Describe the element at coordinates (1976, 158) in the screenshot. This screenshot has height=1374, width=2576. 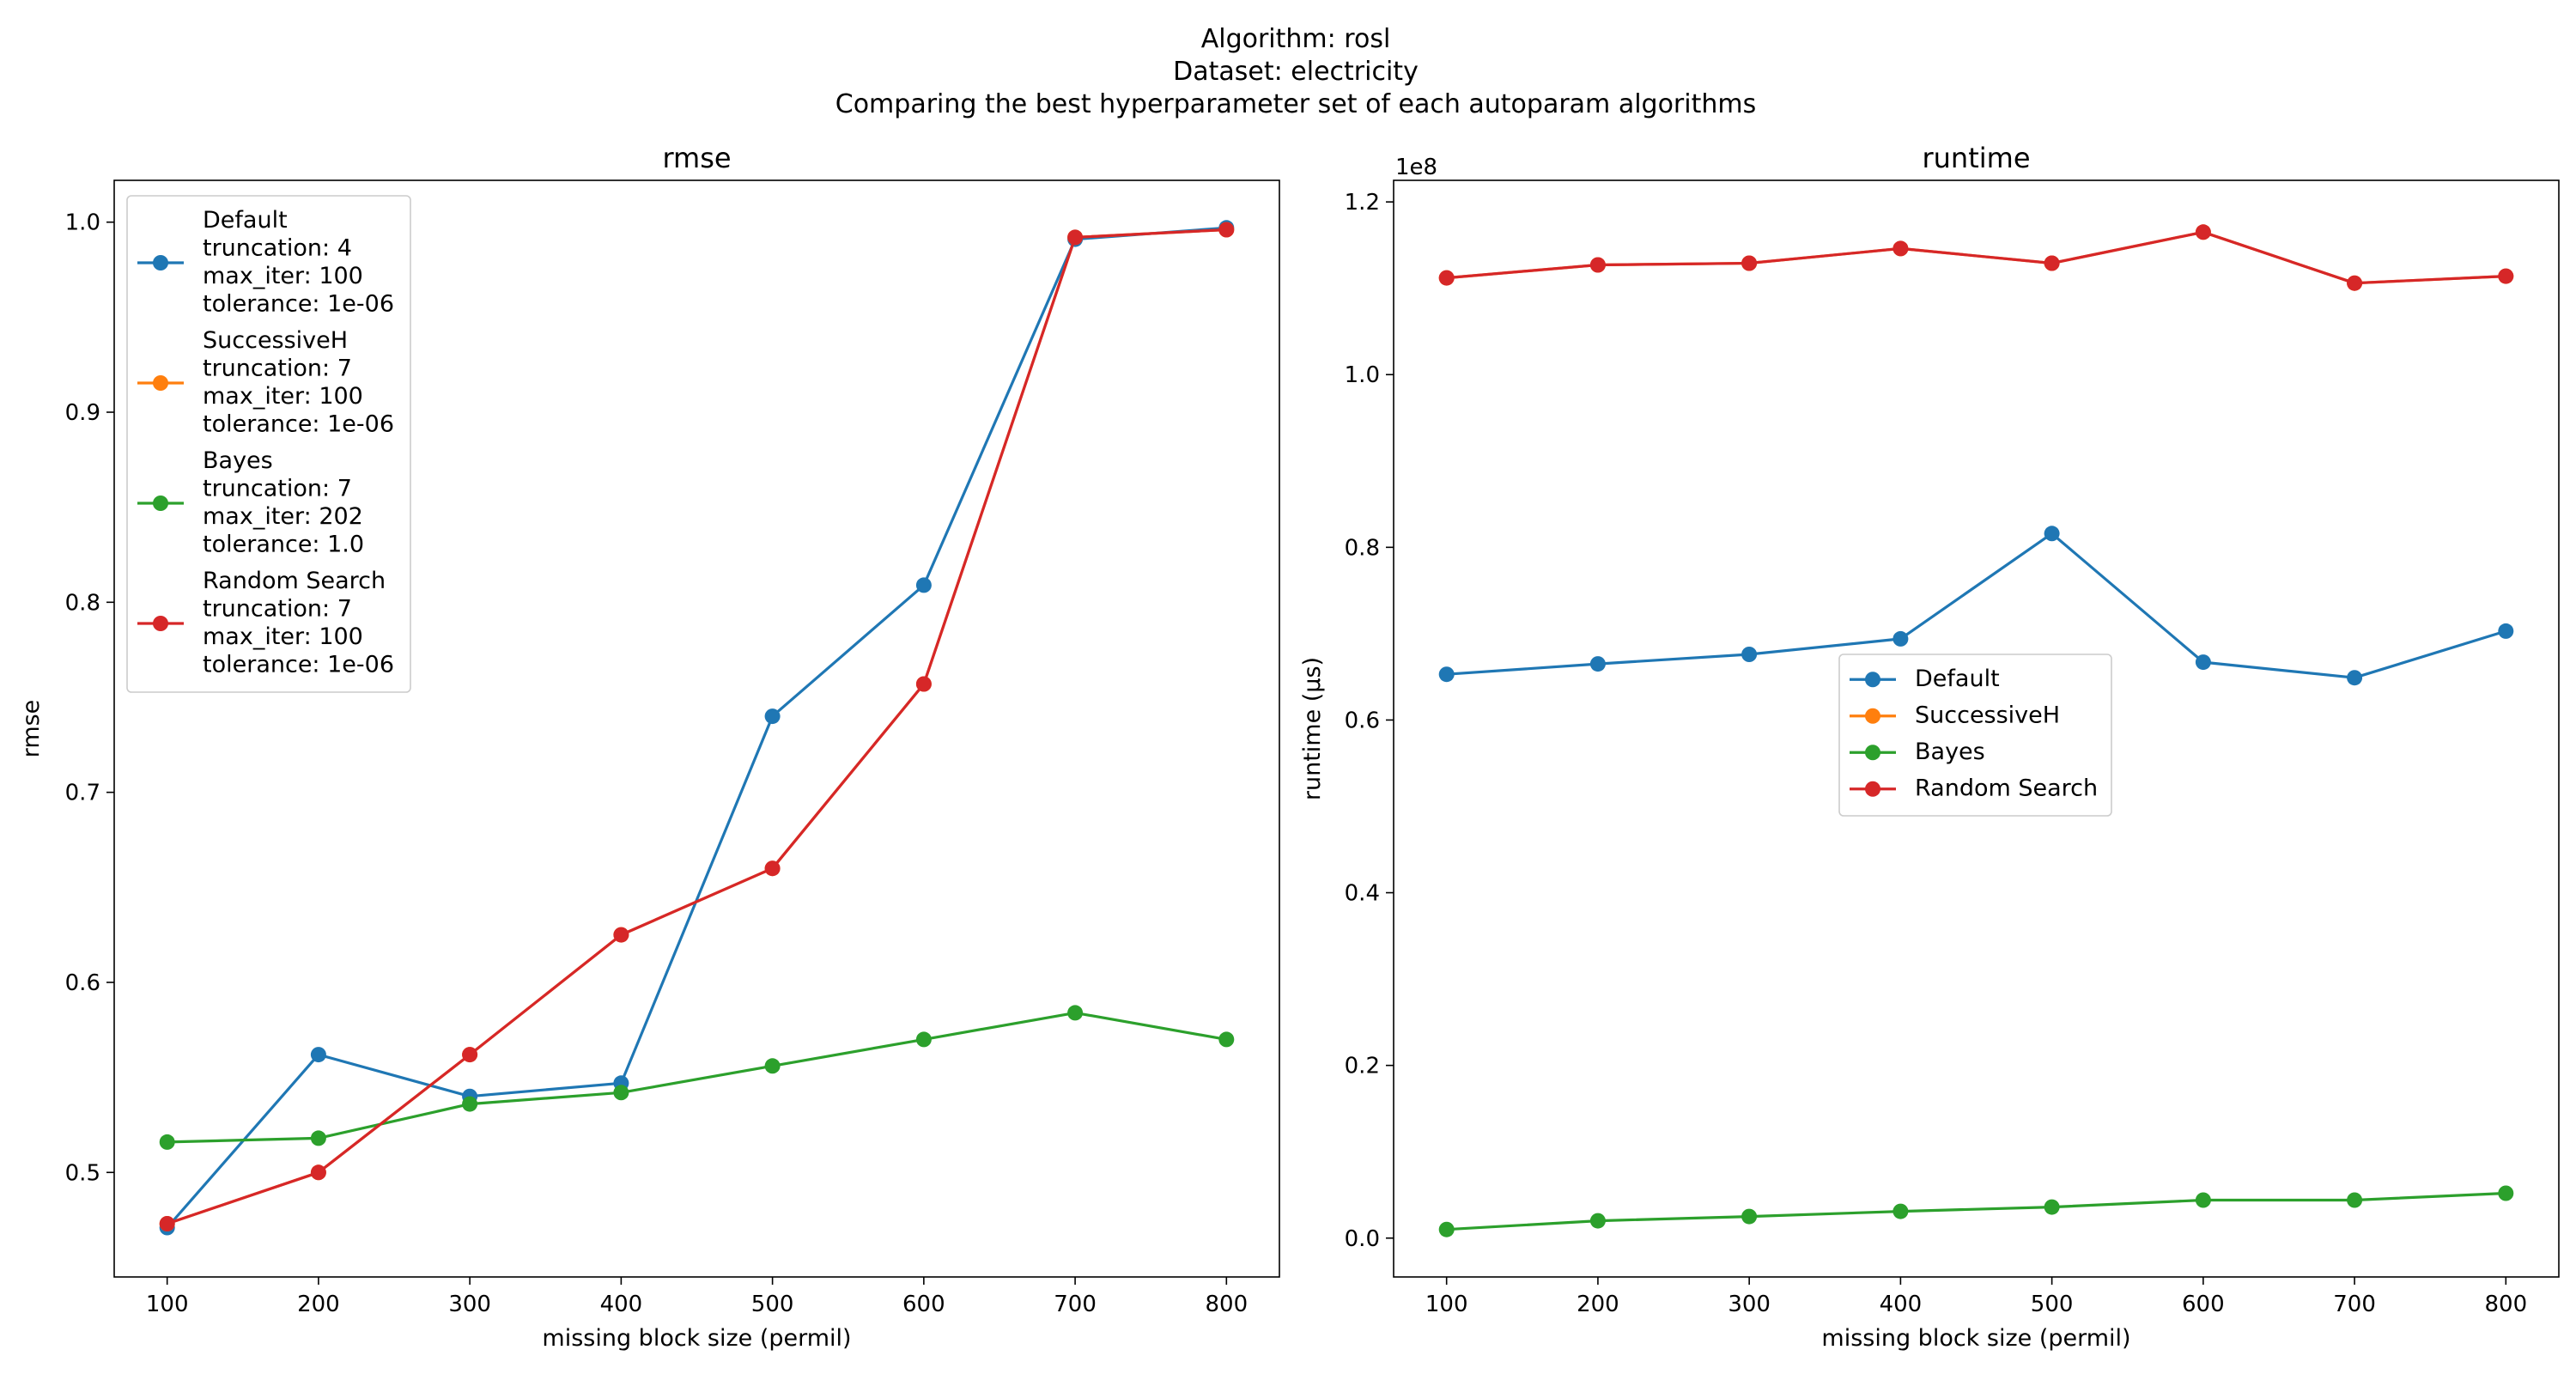
I see `chart-title: runtime` at that location.